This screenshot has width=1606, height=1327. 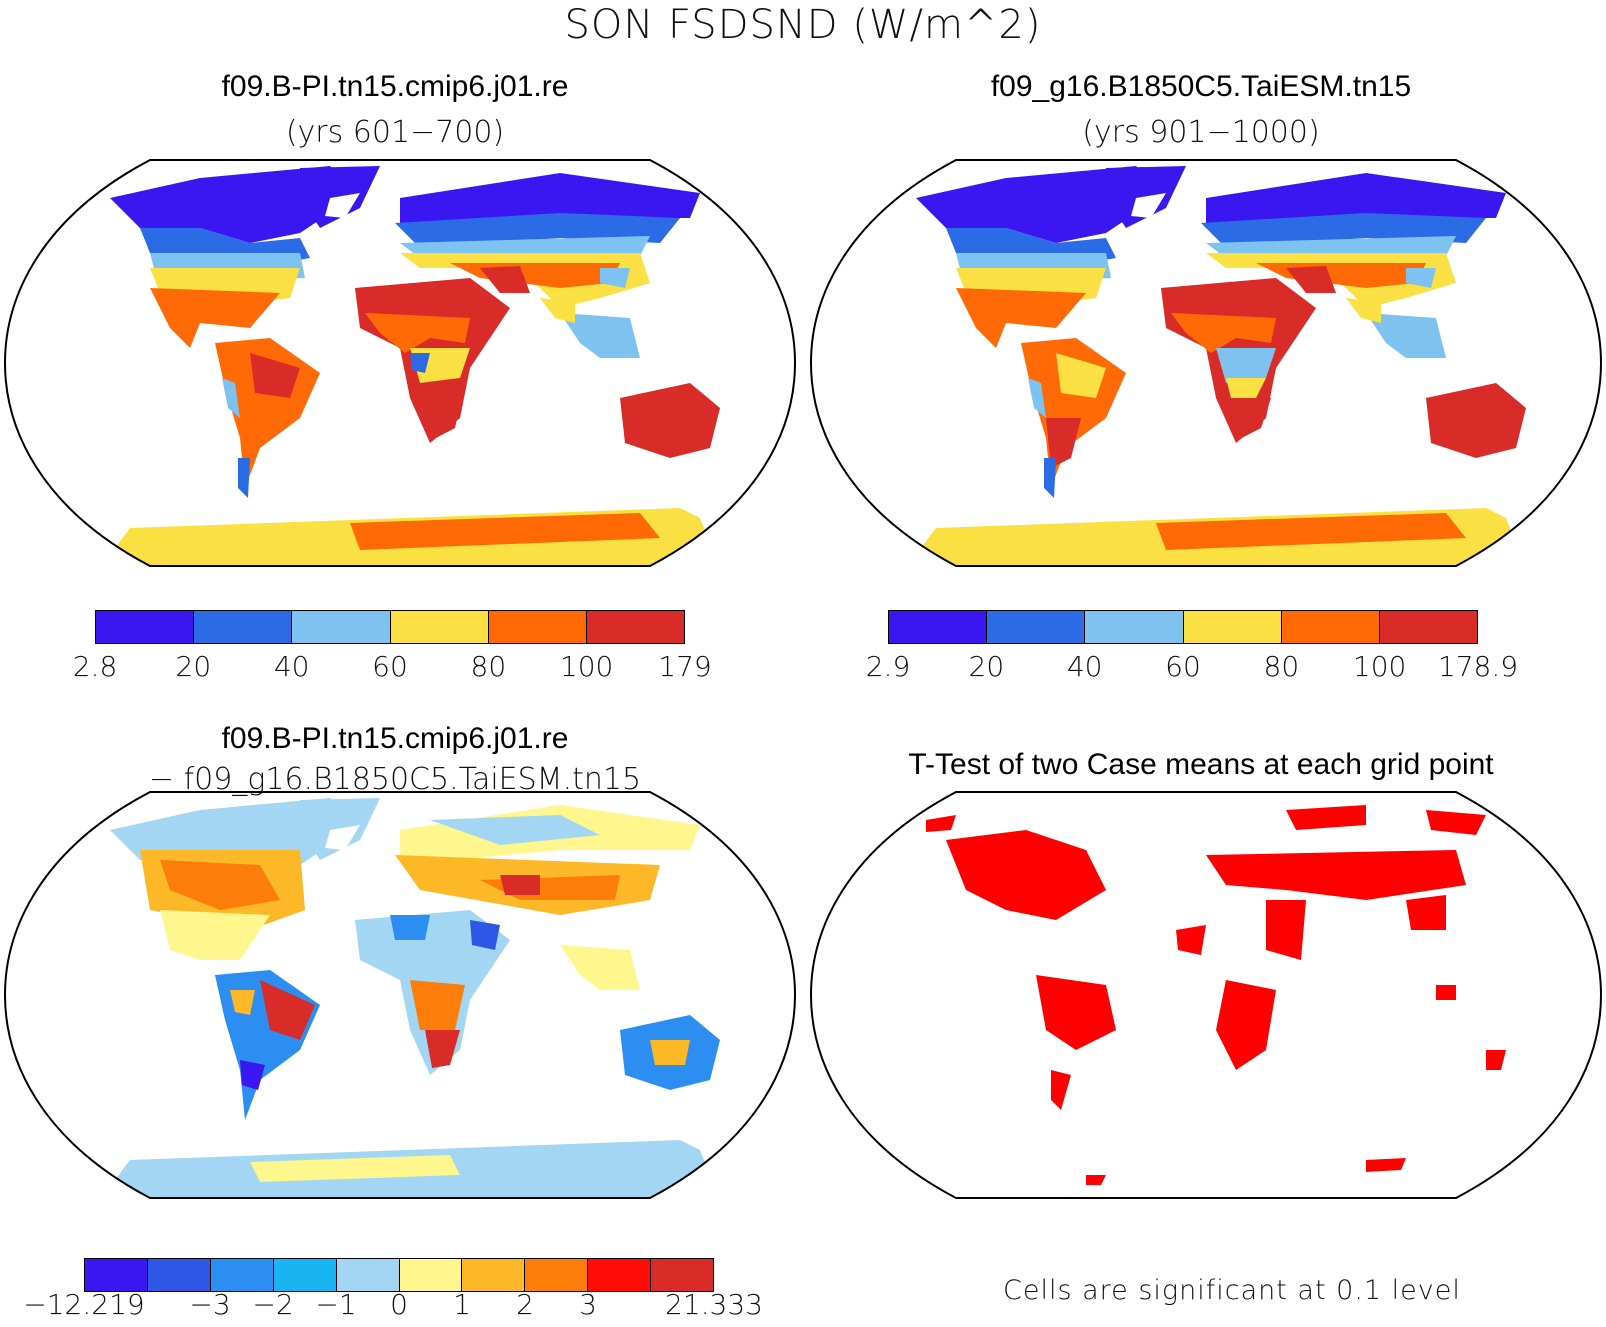 I want to click on colorbar-tick-label: 21.333, so click(x=714, y=1304).